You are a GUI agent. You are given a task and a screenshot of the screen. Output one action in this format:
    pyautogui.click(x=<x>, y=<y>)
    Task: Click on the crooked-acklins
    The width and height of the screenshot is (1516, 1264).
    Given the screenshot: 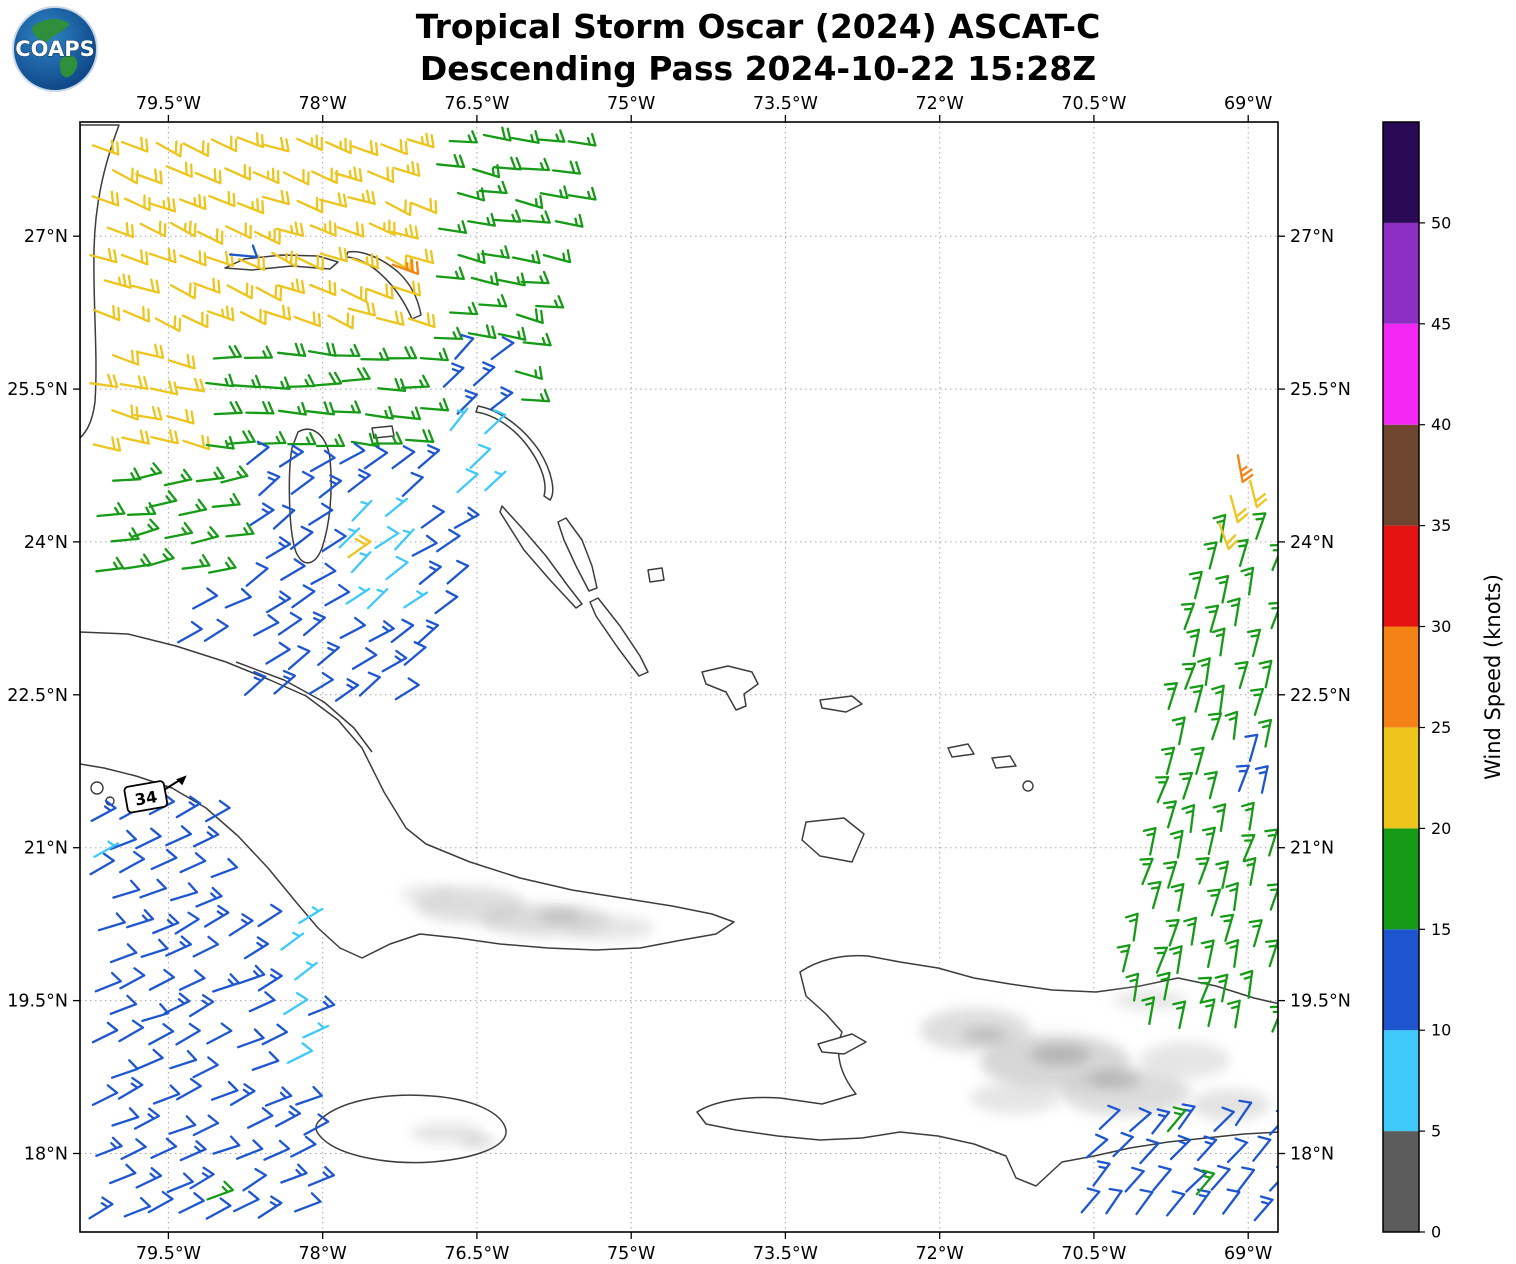 What is the action you would take?
    pyautogui.click(x=730, y=688)
    